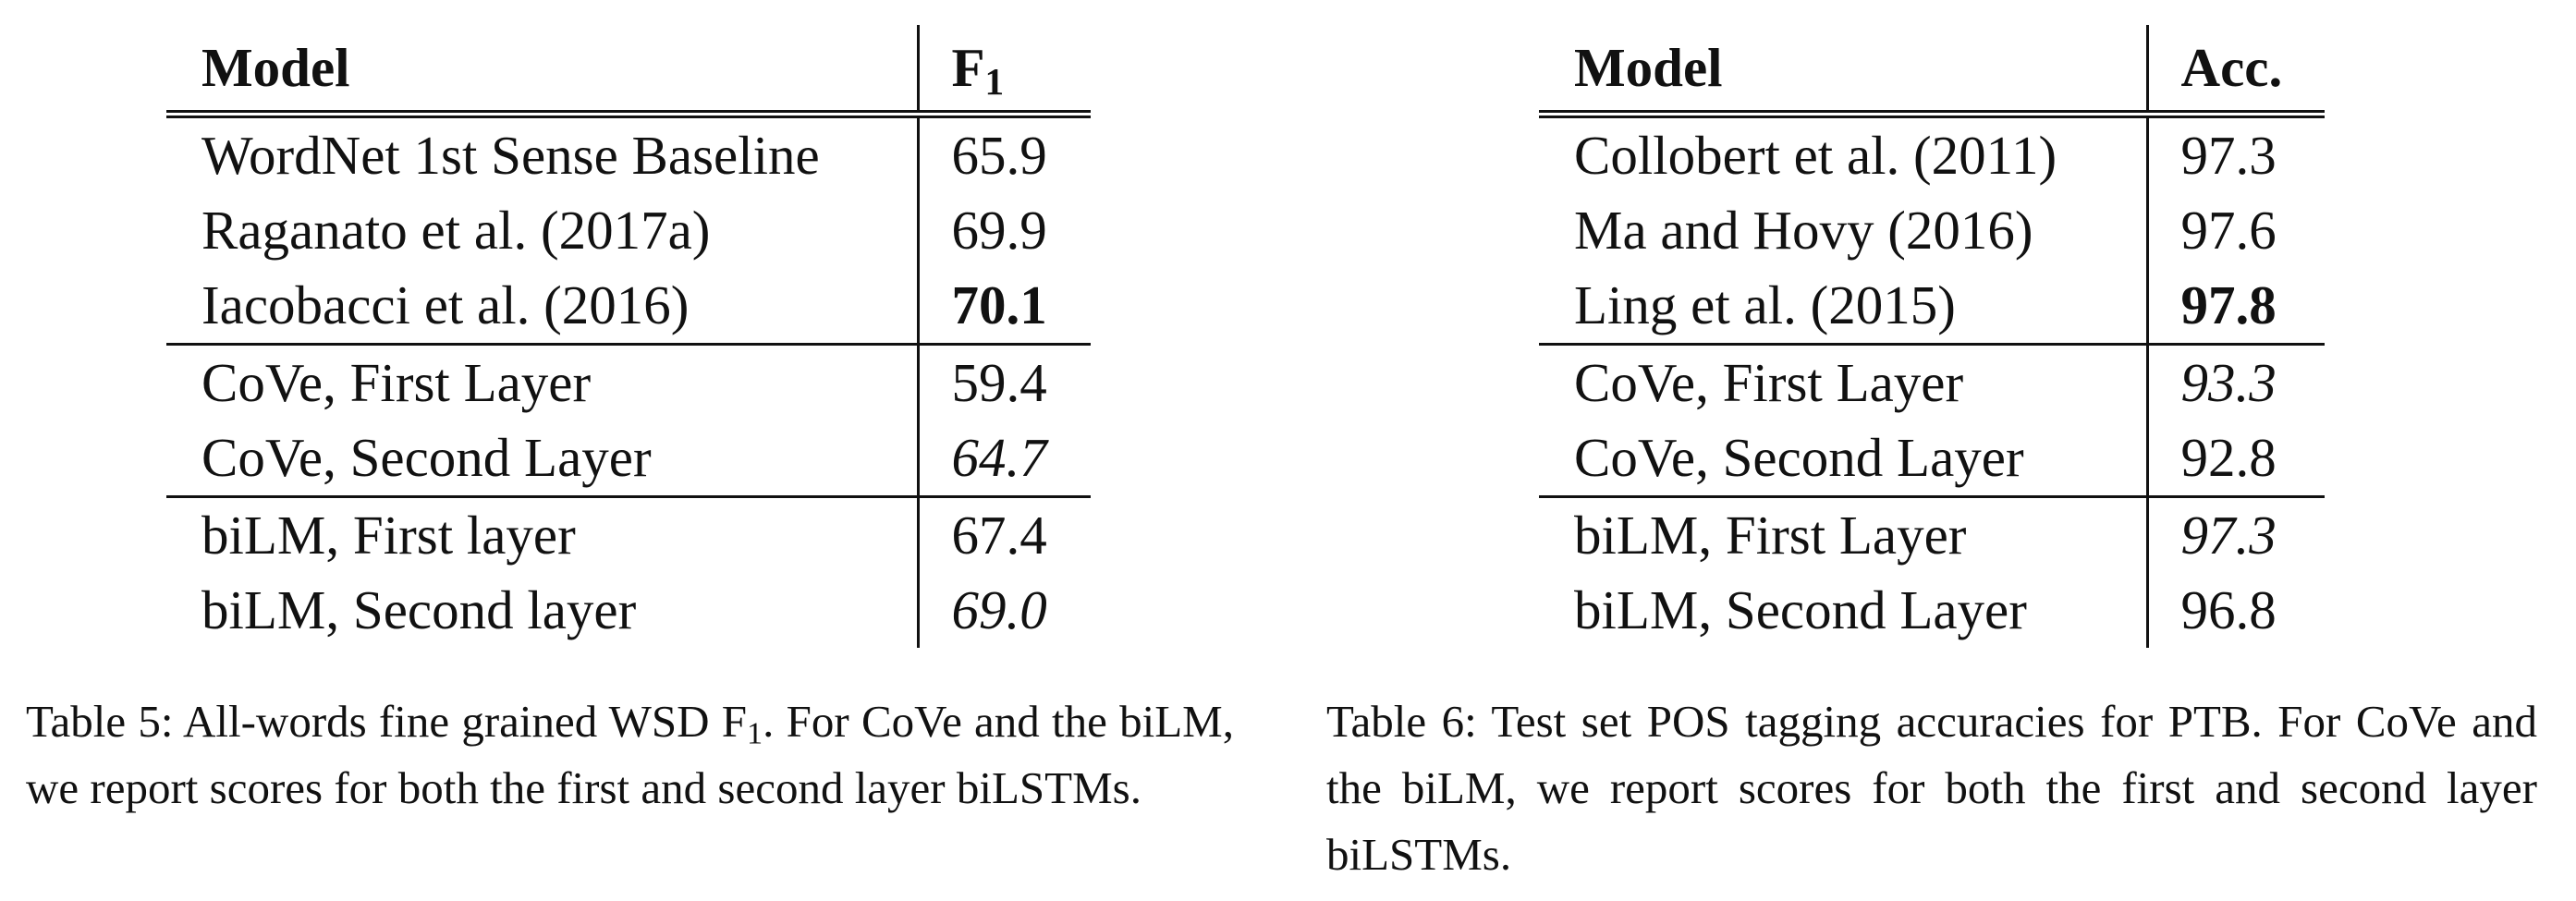 The image size is (2576, 901). What do you see at coordinates (2235, 382) in the screenshot?
I see `table-6-score-cell-emphasized: 93.3` at bounding box center [2235, 382].